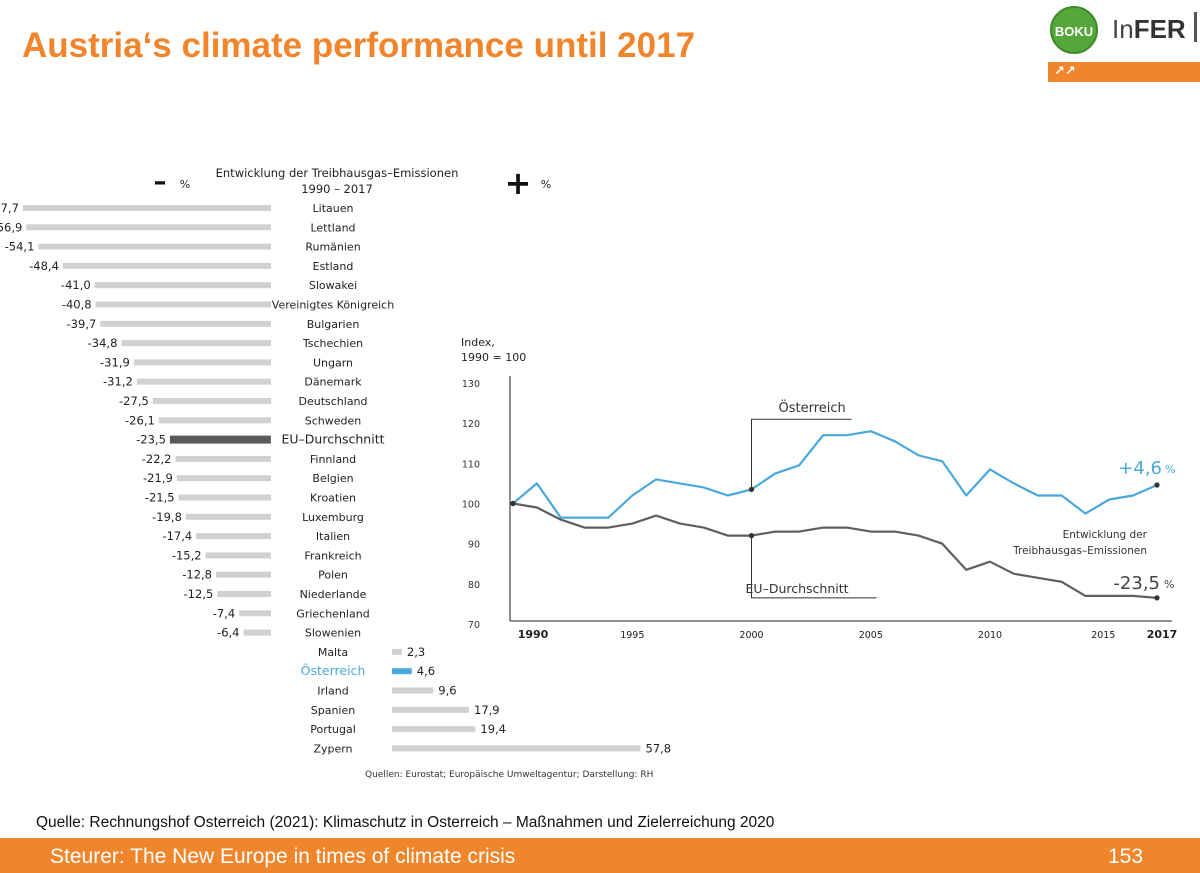  What do you see at coordinates (1126, 856) in the screenshot?
I see `page-number: 153` at bounding box center [1126, 856].